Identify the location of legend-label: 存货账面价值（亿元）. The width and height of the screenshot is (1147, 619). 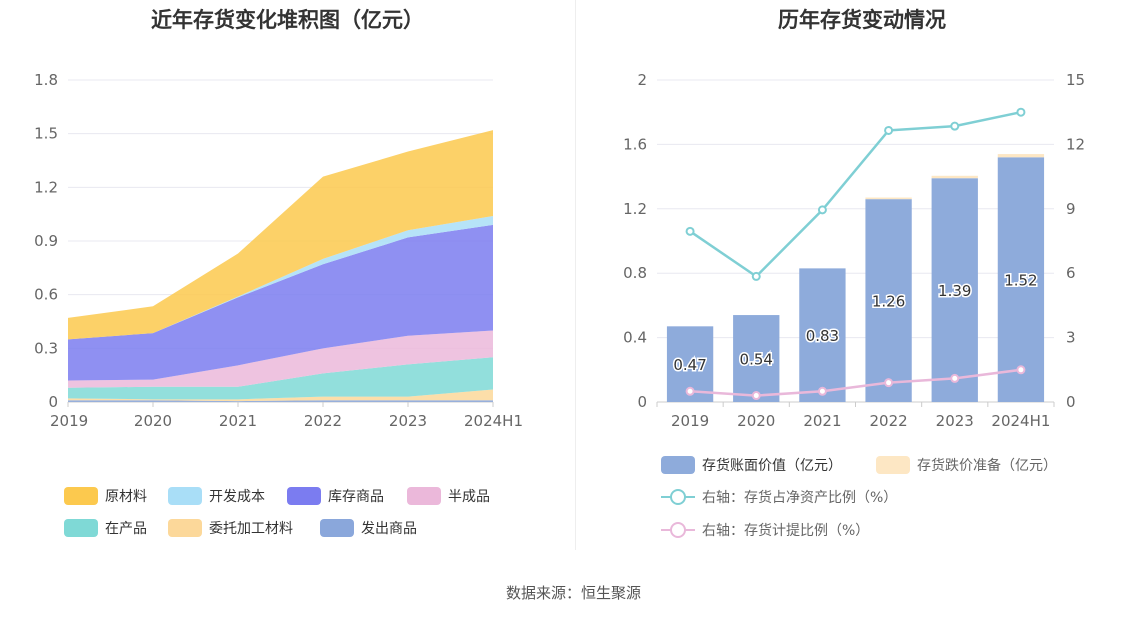
(772, 465).